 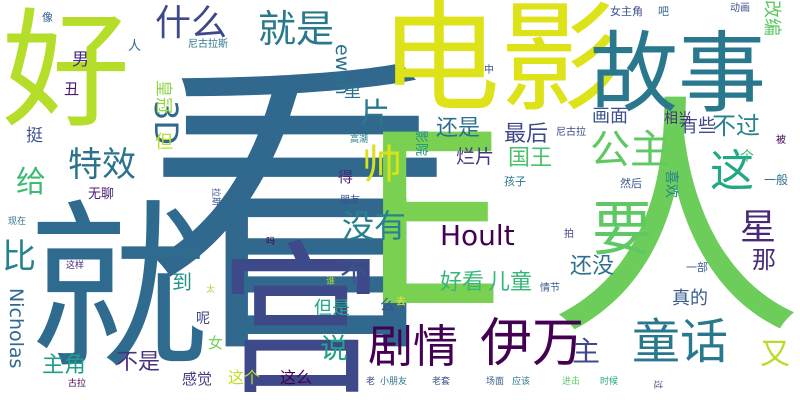 I want to click on cloud-word: 帅, so click(x=382, y=165).